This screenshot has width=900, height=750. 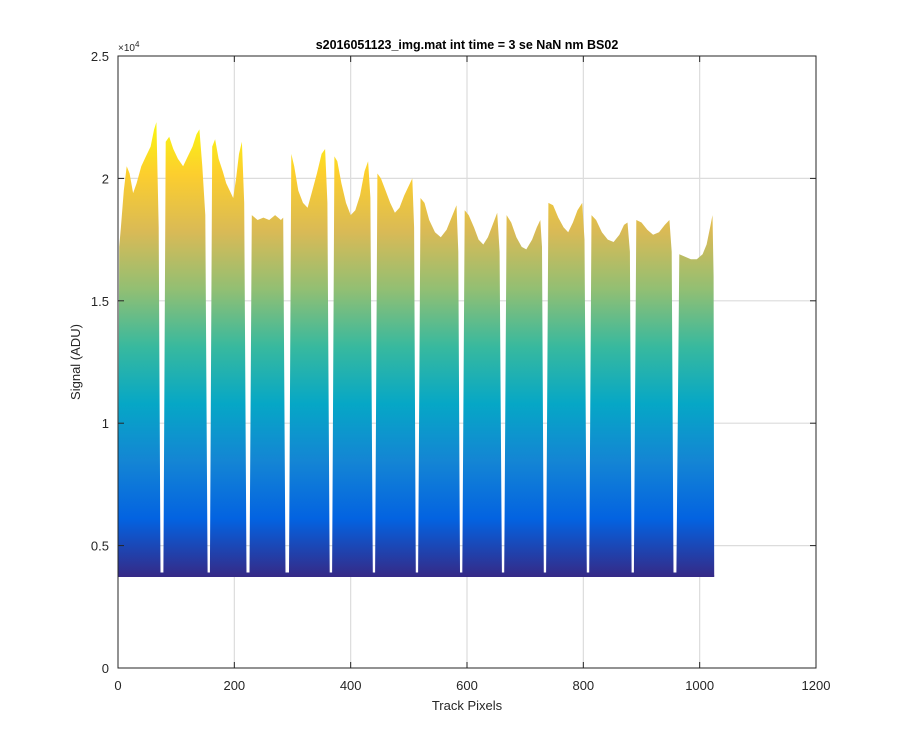 What do you see at coordinates (105, 178) in the screenshot?
I see `y-tick-label-4: 2` at bounding box center [105, 178].